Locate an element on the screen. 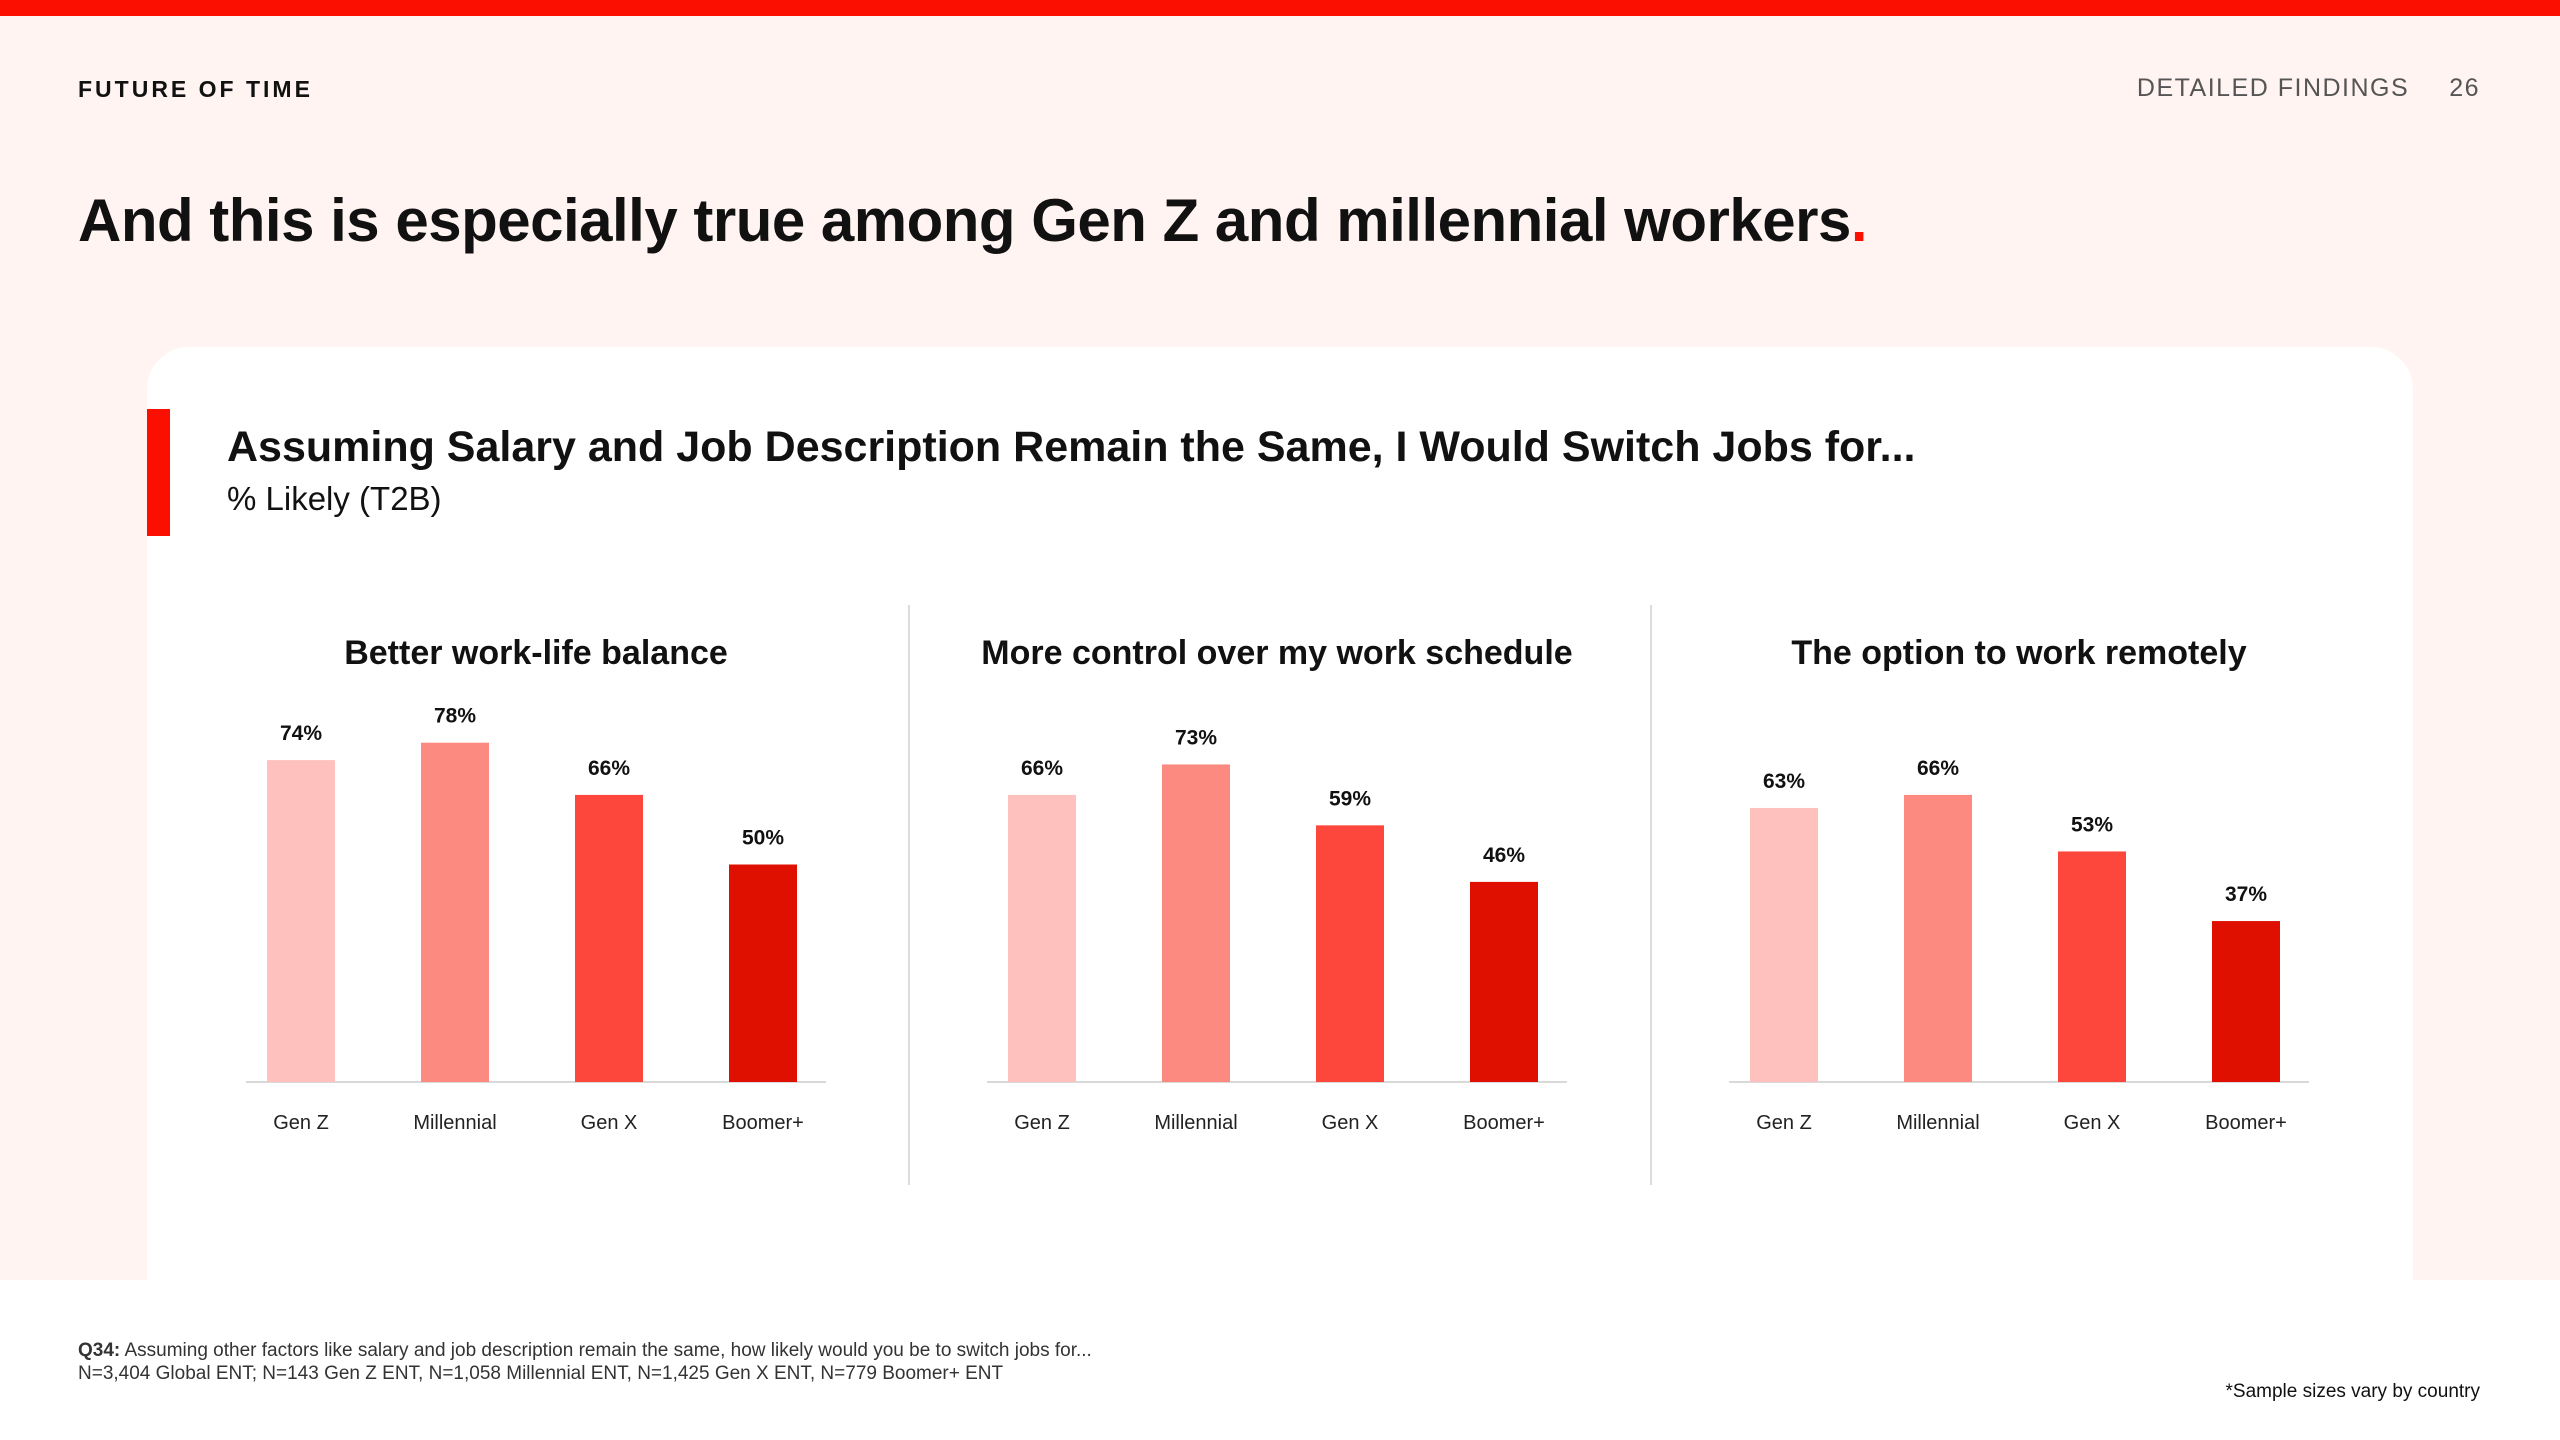  panel-title: More control over my work schedule is located at coordinates (1276, 653).